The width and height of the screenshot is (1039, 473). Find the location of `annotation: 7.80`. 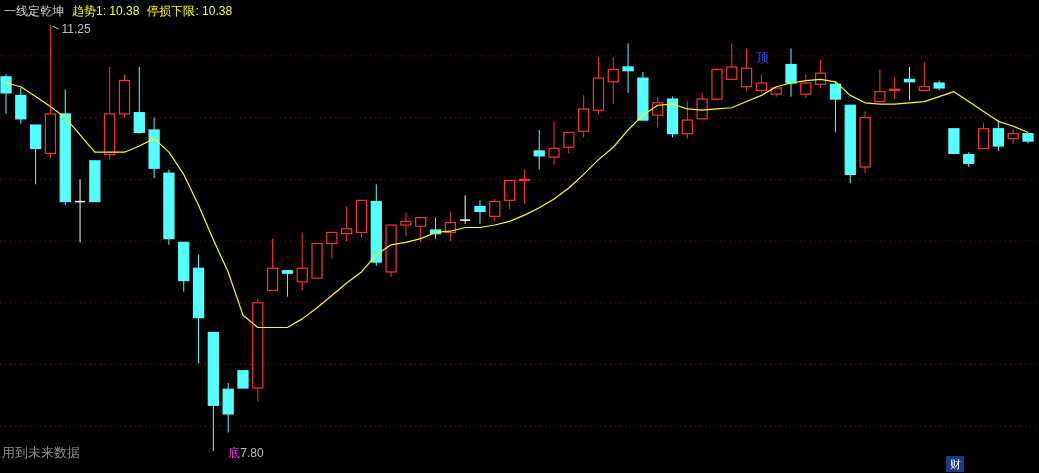

annotation: 7.80 is located at coordinates (252, 453).